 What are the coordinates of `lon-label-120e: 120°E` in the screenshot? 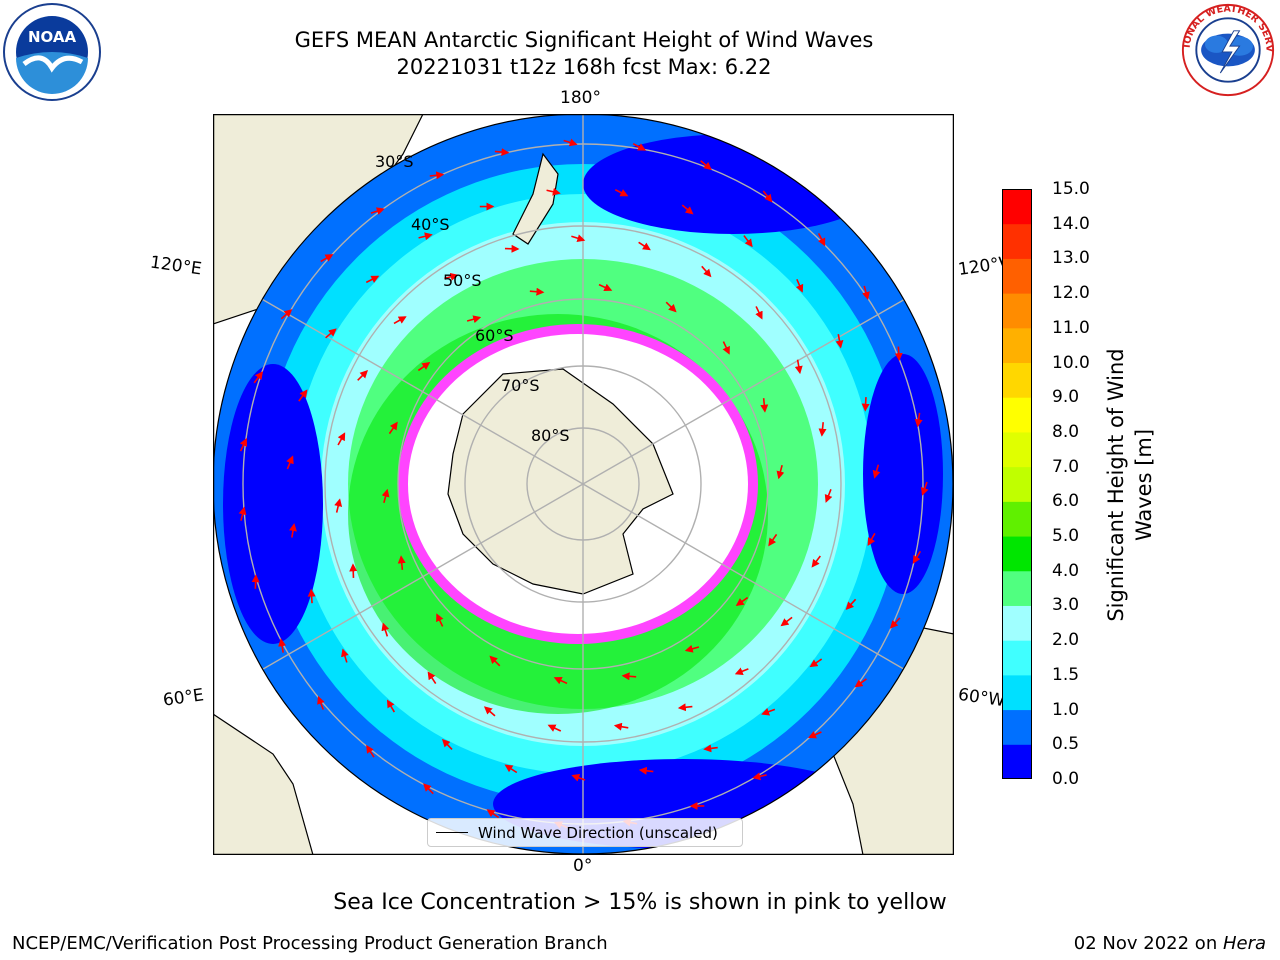 It's located at (175, 266).